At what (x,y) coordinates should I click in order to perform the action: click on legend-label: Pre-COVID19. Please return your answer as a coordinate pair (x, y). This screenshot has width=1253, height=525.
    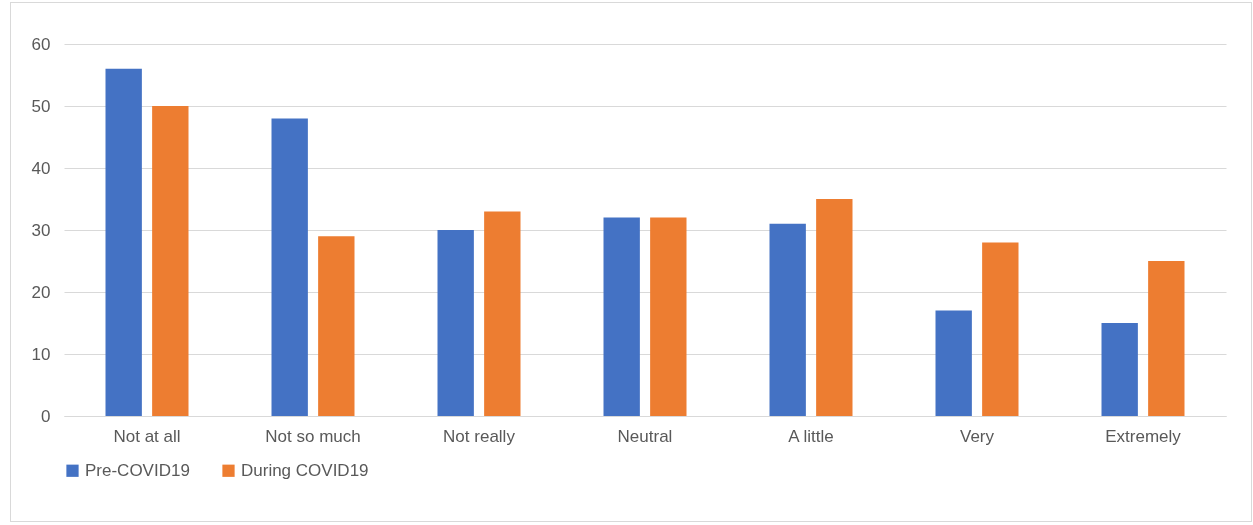
    Looking at the image, I should click on (137, 470).